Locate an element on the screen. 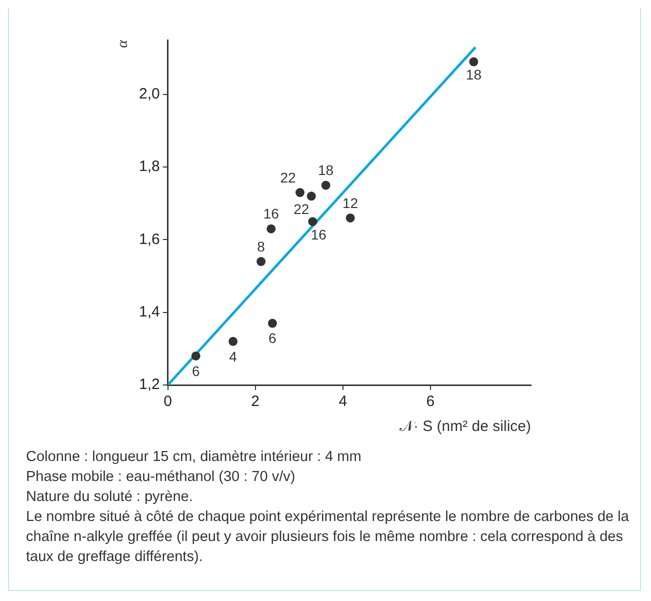 The width and height of the screenshot is (651, 601). x-tick-label: 0 is located at coordinates (168, 401).